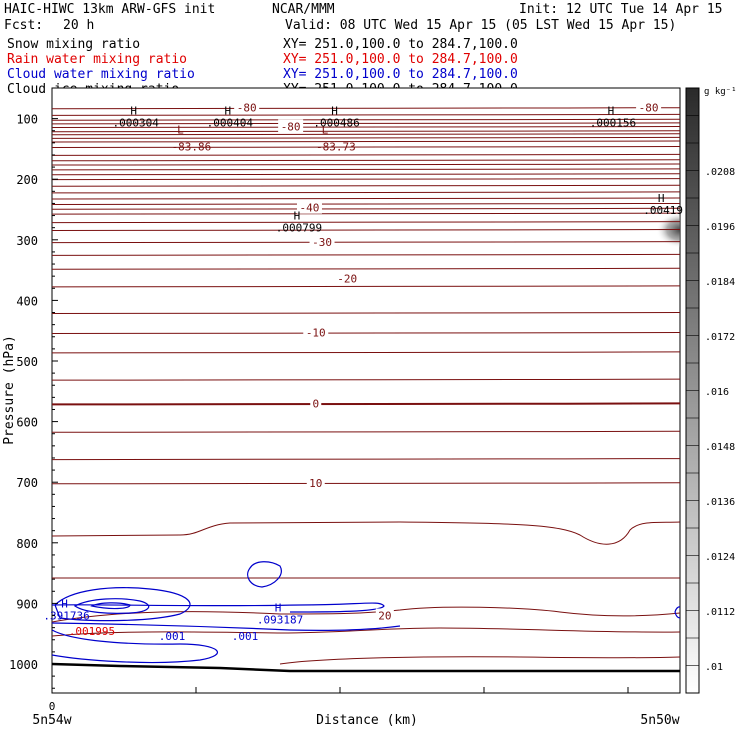 The image size is (740, 740). Describe the element at coordinates (336, 123) in the screenshot. I see `high-value: .000486` at that location.